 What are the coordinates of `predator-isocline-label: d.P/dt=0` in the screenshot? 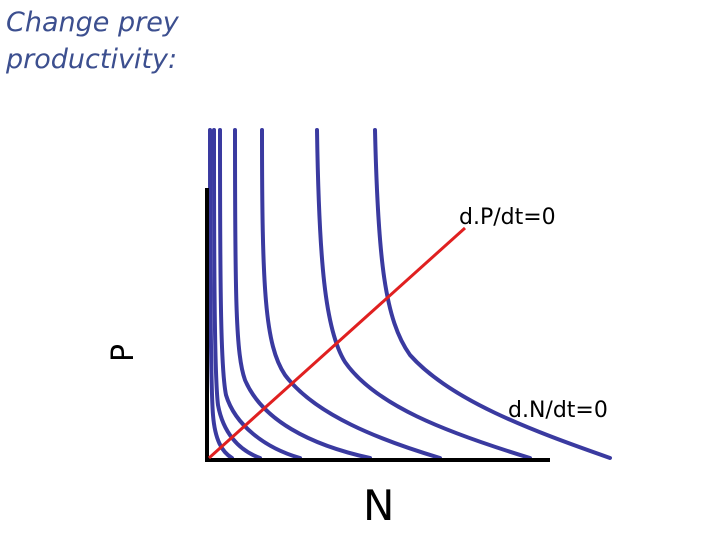 It's located at (507, 217).